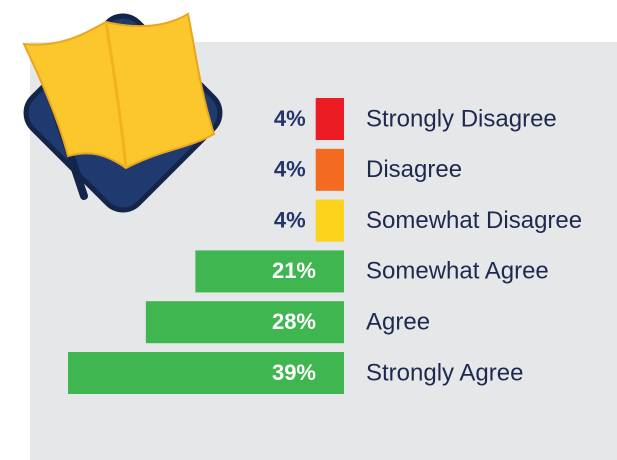  I want to click on category-label: Disagree, so click(414, 169).